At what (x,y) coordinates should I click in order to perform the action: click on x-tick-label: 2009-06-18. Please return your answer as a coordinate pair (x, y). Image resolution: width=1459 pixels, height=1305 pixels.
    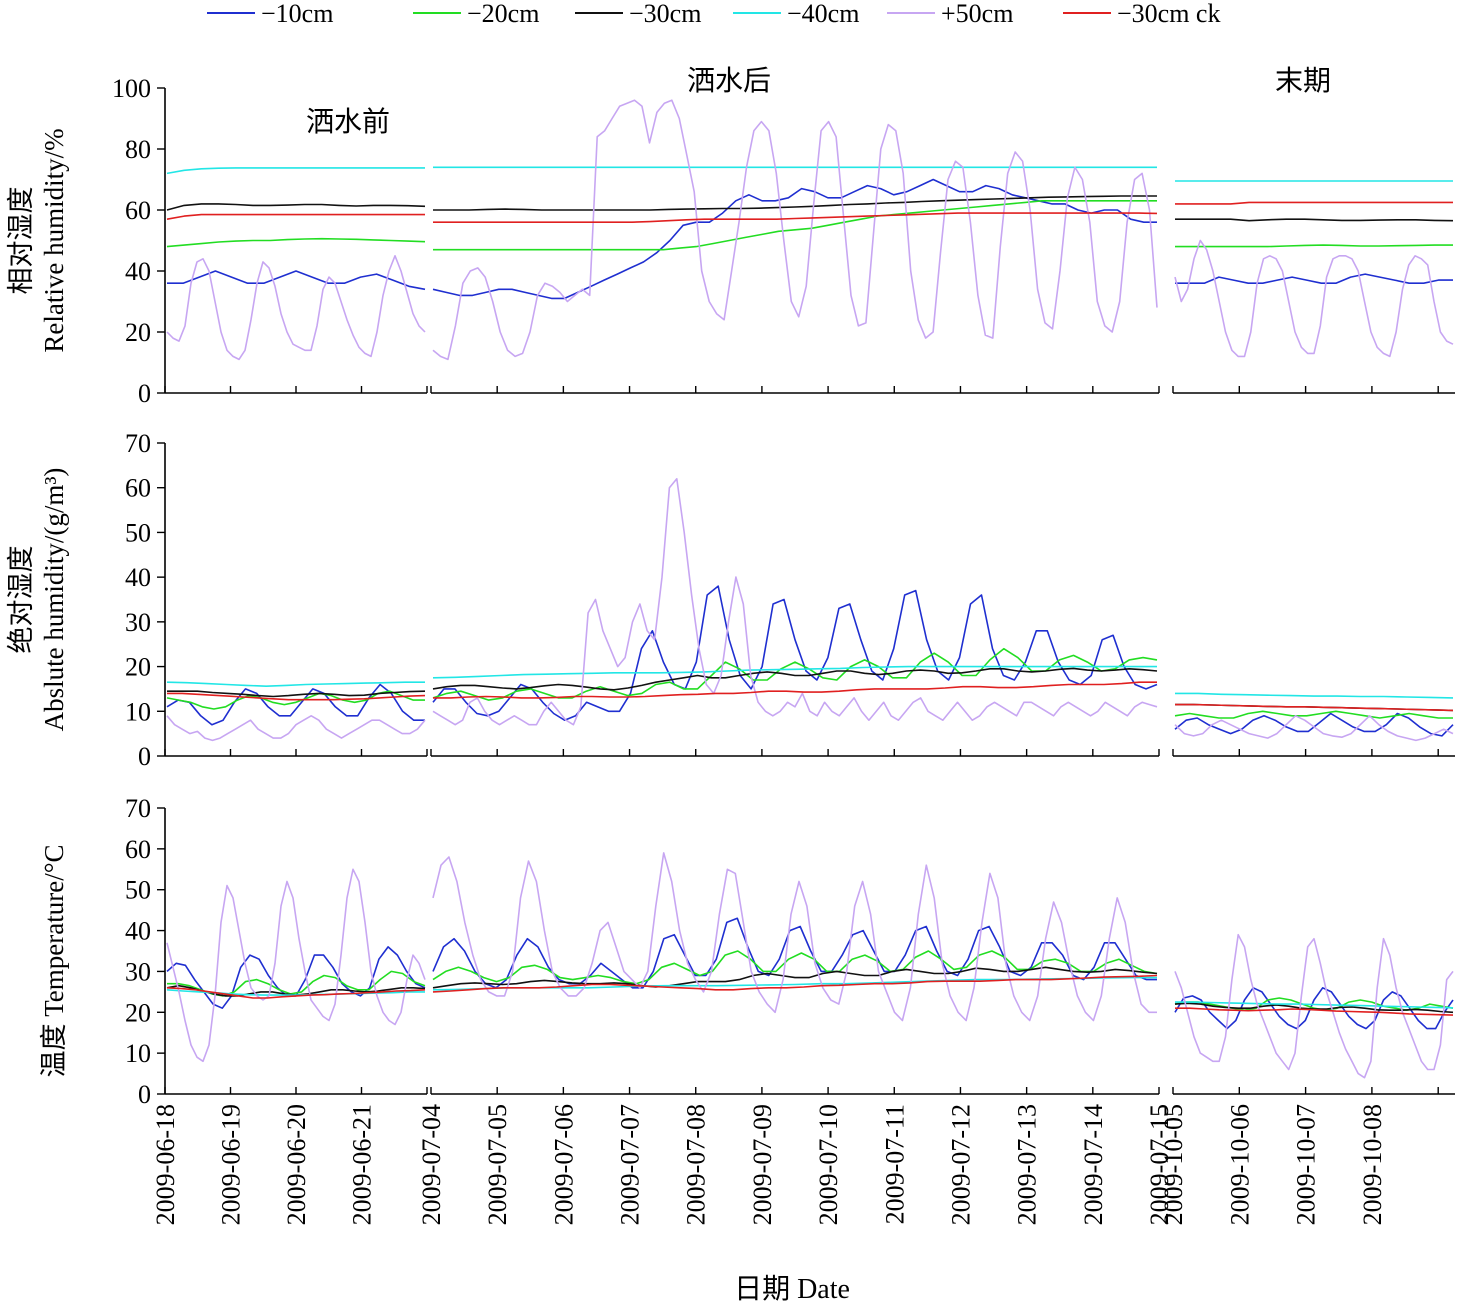
    Looking at the image, I should click on (165, 1164).